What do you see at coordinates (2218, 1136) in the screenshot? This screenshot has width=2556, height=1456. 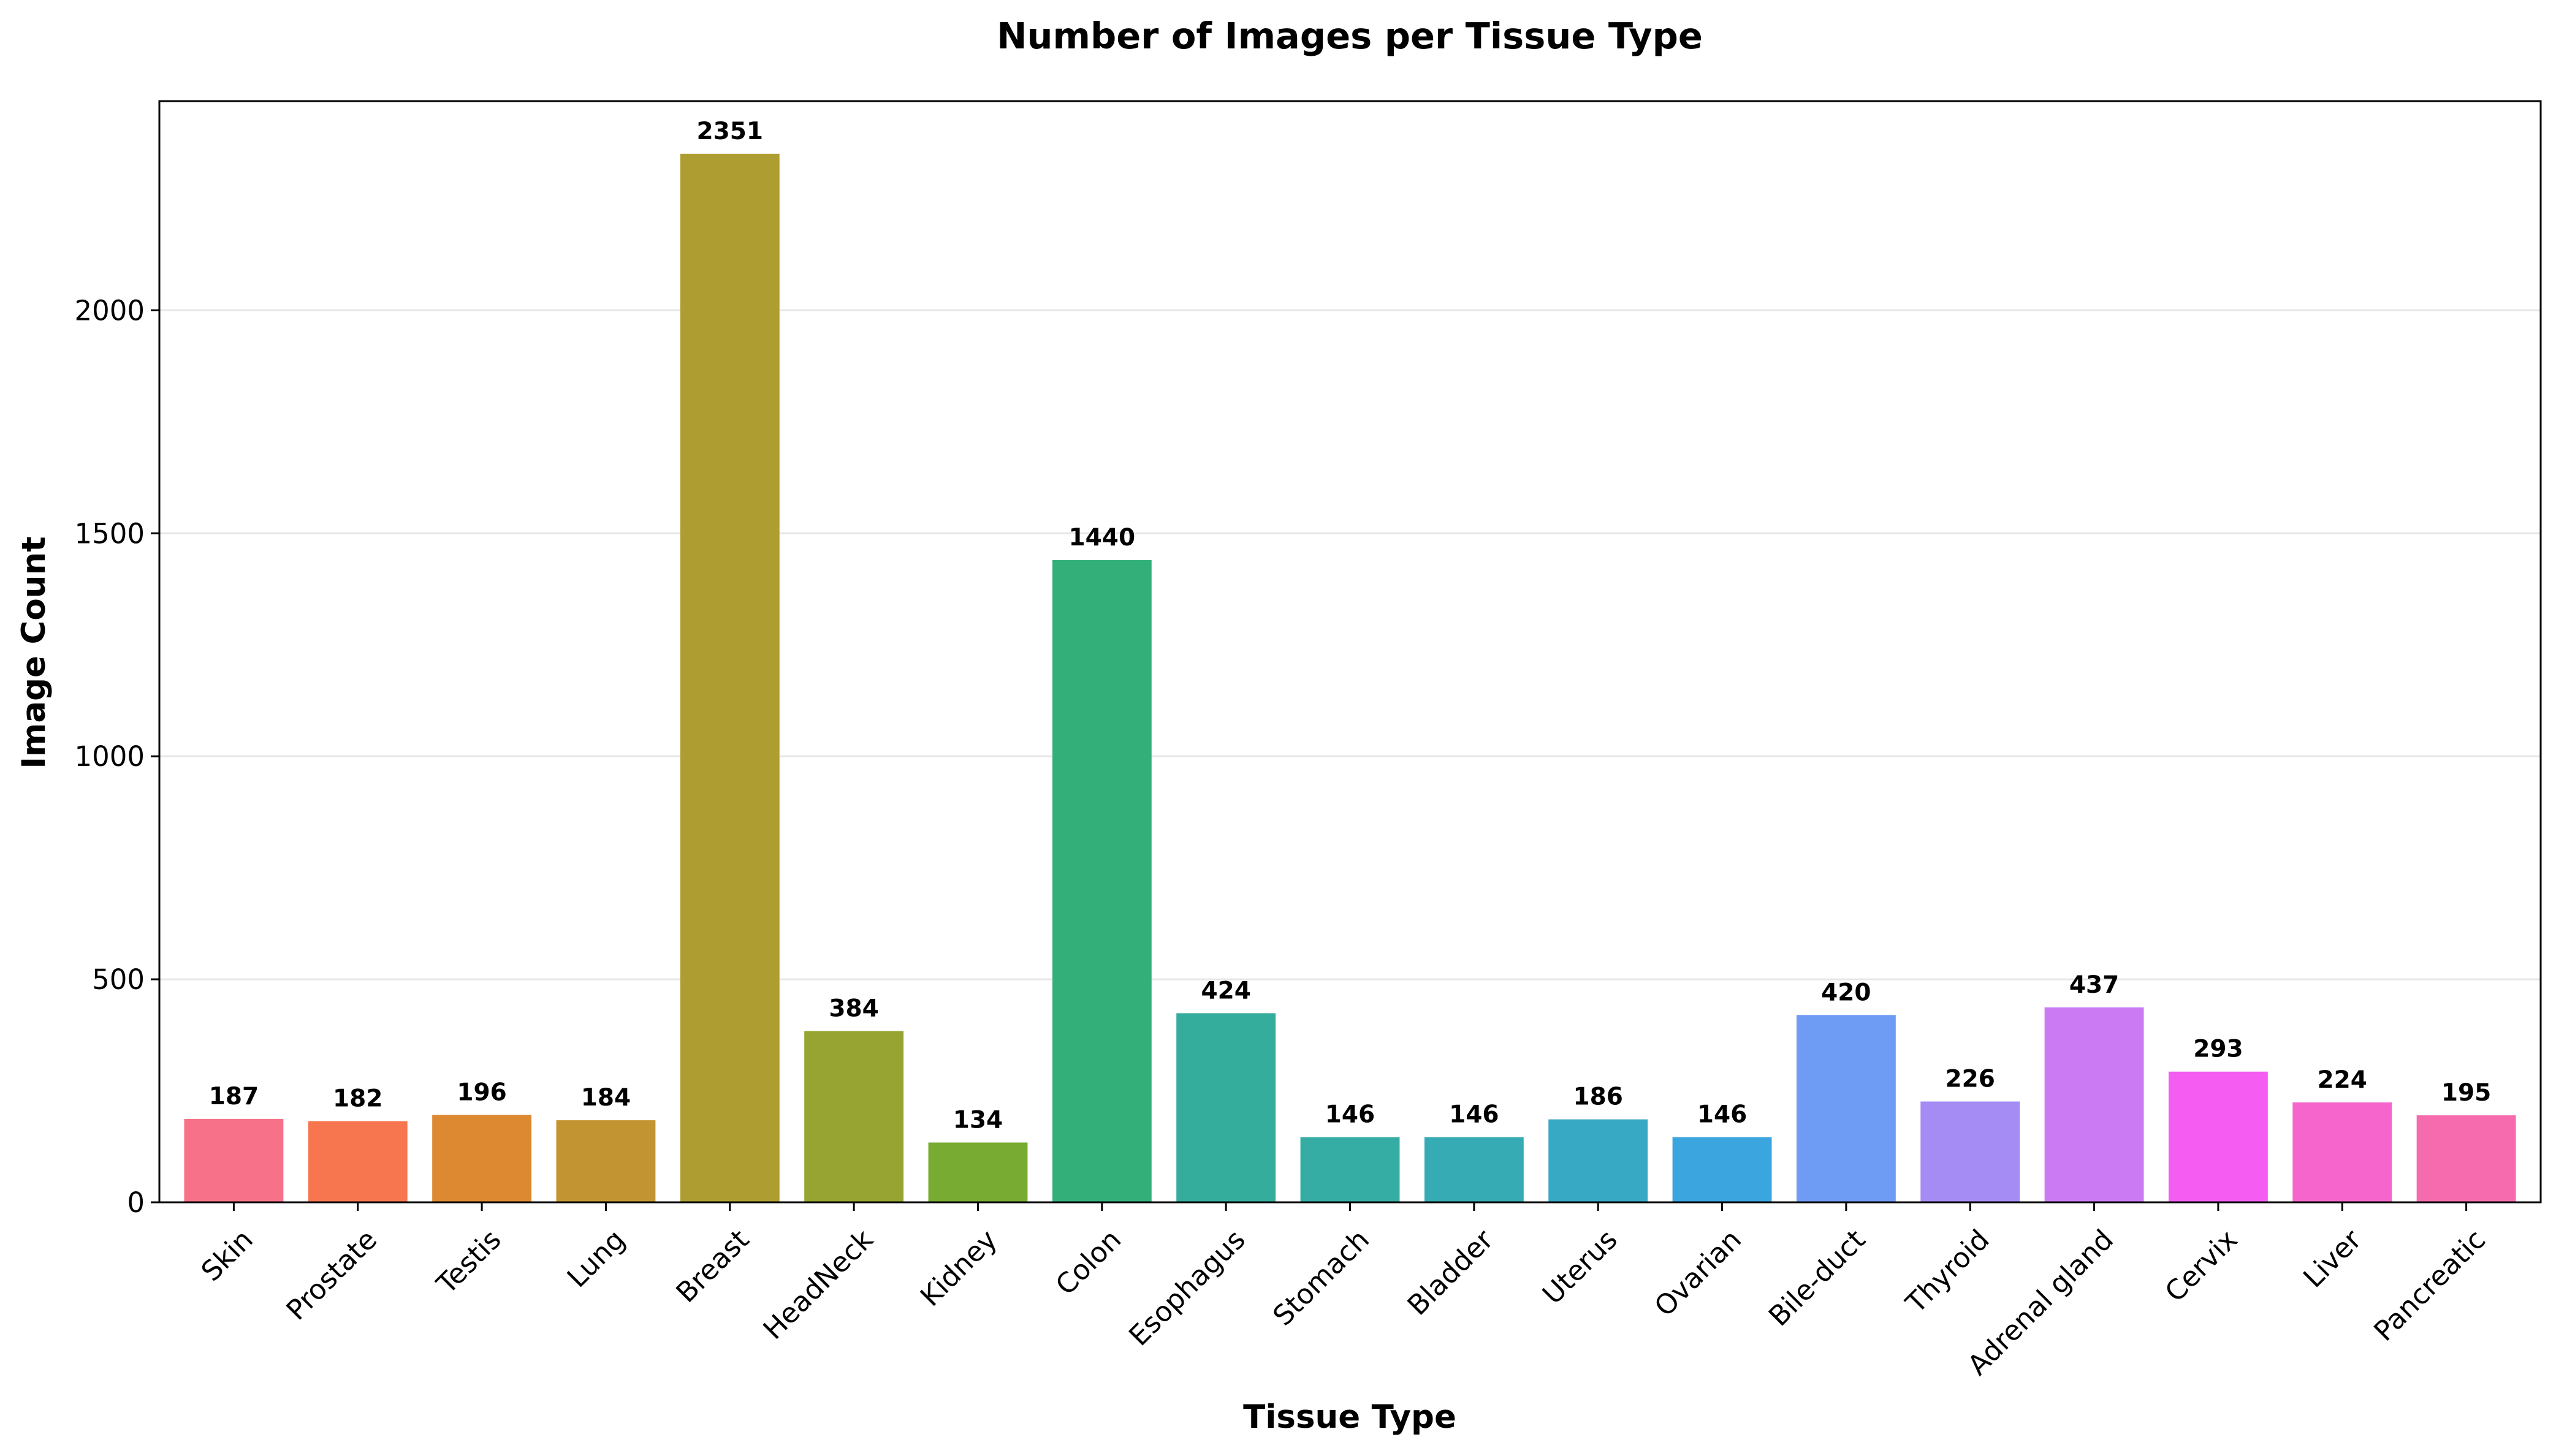 I see `bar-cervix` at bounding box center [2218, 1136].